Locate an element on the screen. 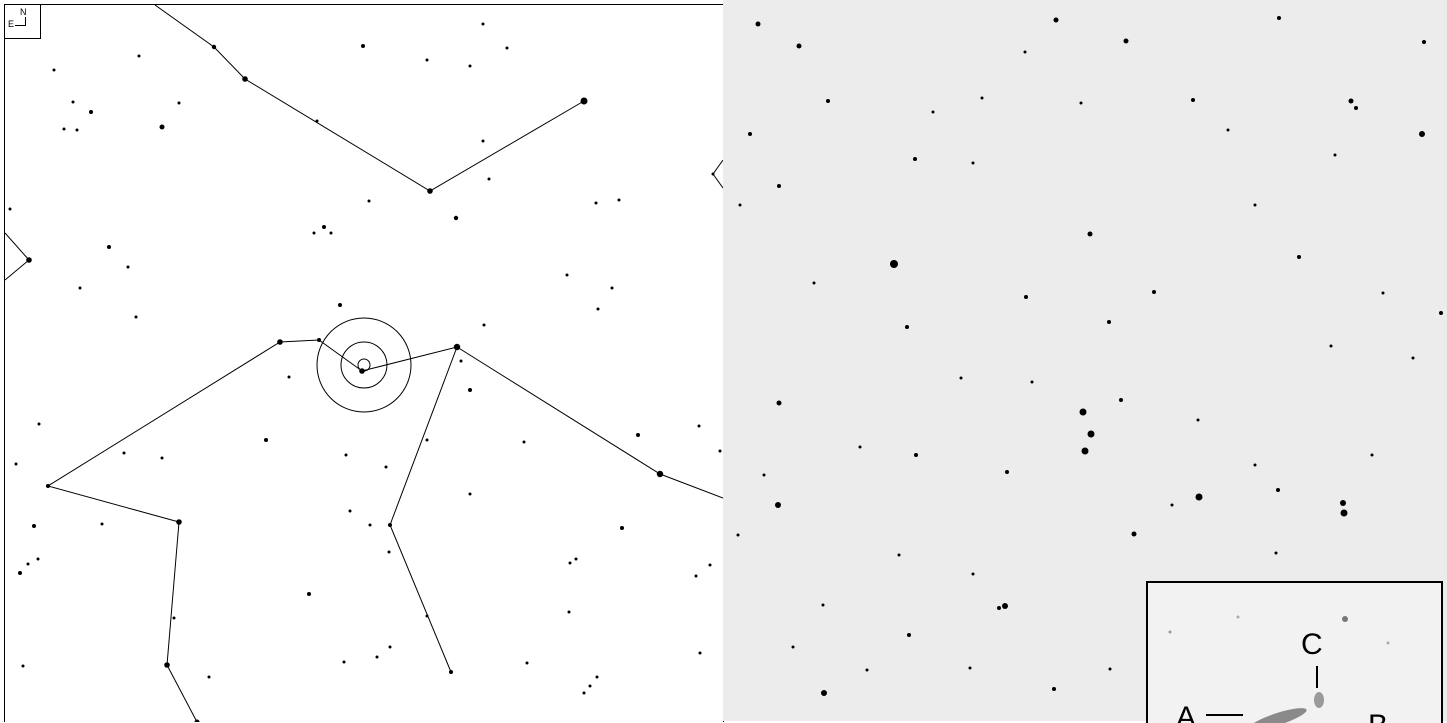 The width and height of the screenshot is (1447, 723). inset-label-c: C is located at coordinates (1312, 644).